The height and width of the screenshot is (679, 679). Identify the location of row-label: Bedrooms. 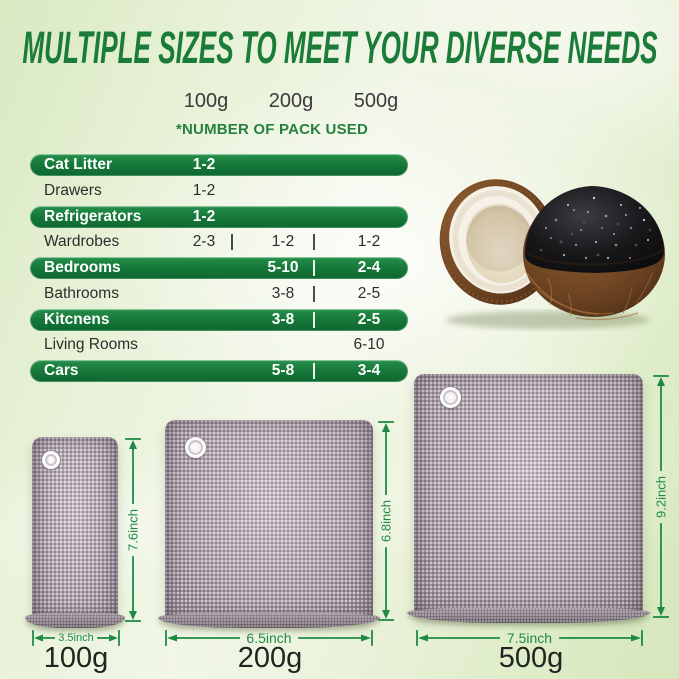
(82, 267).